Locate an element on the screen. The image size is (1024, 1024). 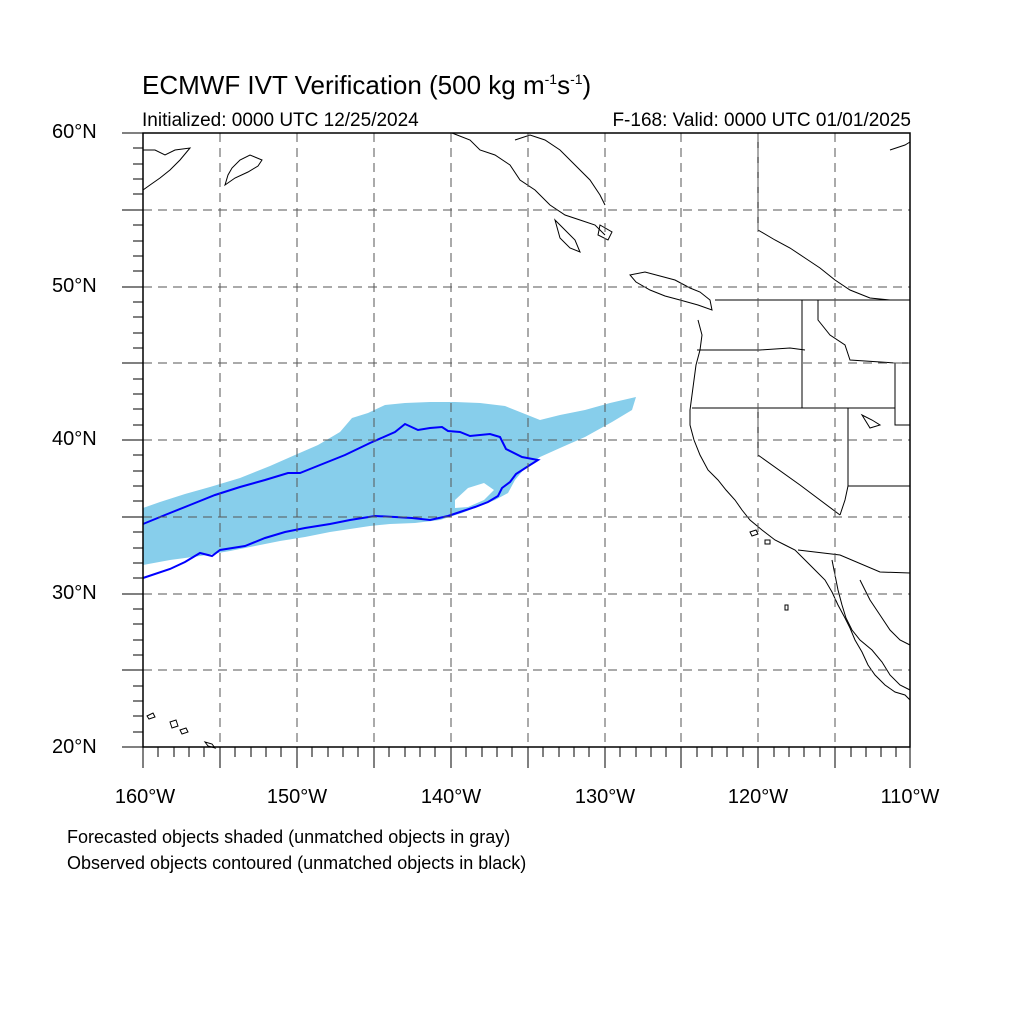
lon-label-140w: 140°W is located at coordinates (451, 797).